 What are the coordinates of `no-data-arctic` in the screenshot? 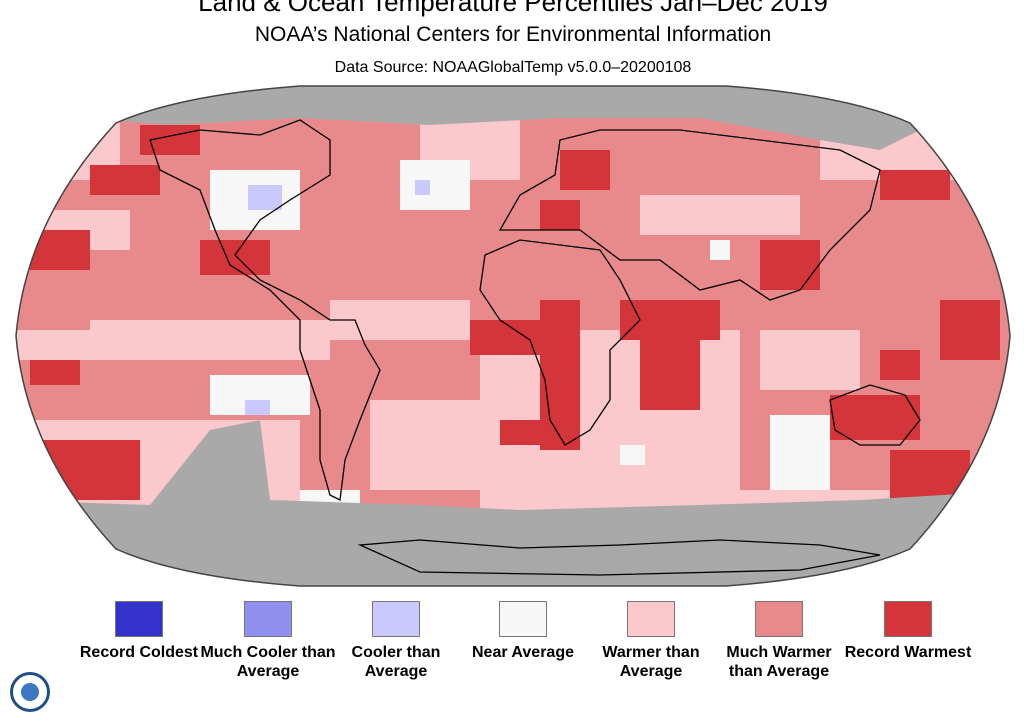 It's located at (513, 118).